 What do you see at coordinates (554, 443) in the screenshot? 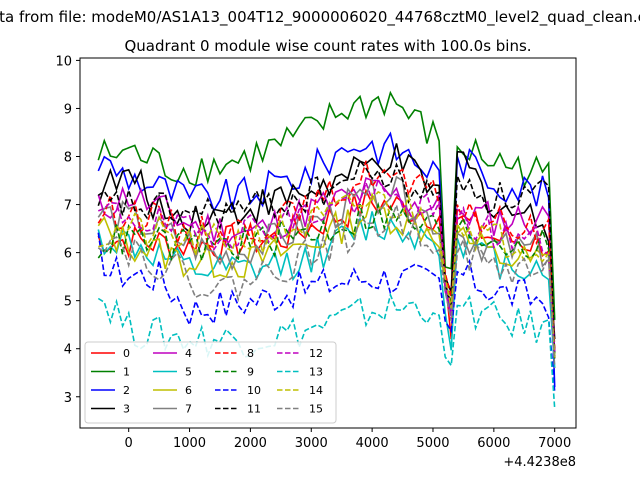
I see `x-tick-label: 7000` at bounding box center [554, 443].